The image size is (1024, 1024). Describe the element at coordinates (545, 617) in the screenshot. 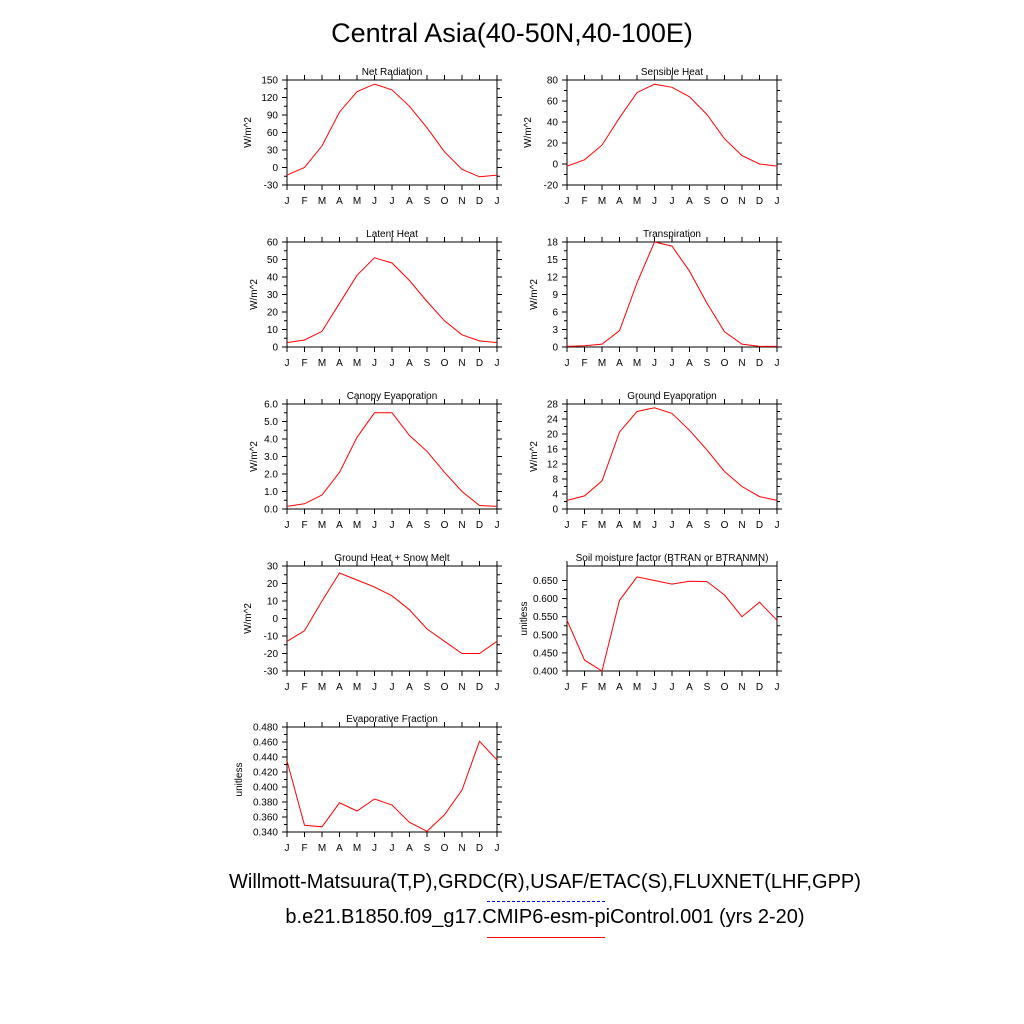

I see `y-tick-label: 0.550` at that location.